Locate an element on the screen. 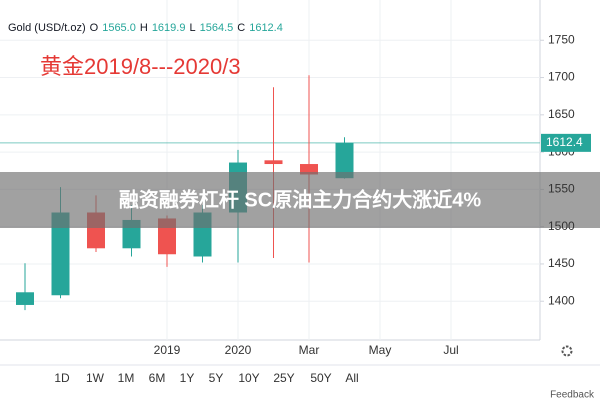 This screenshot has width=600, height=400. y-tick-label: 1700 is located at coordinates (561, 77).